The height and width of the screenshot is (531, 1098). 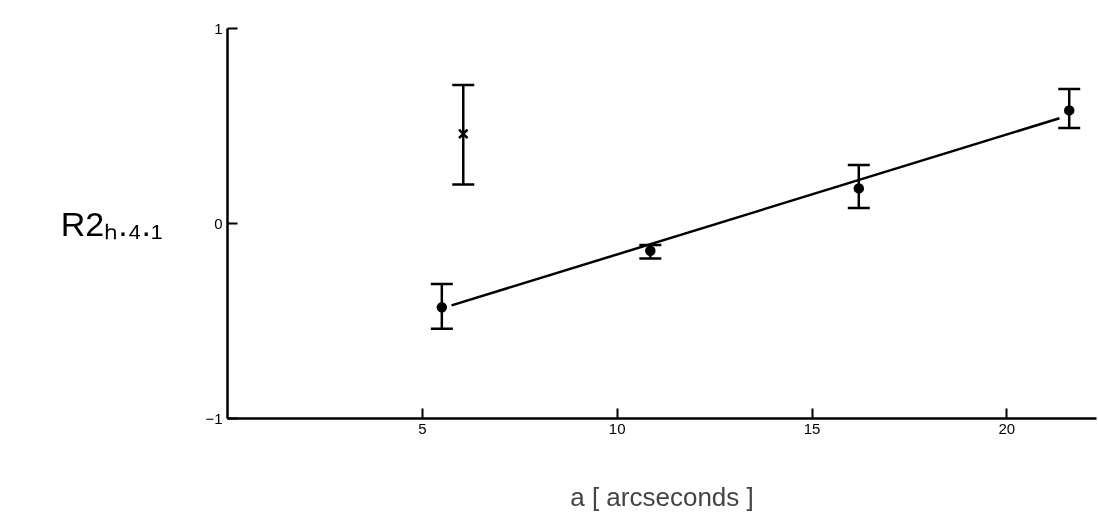 I want to click on y-tick-label: 0, so click(x=218, y=223).